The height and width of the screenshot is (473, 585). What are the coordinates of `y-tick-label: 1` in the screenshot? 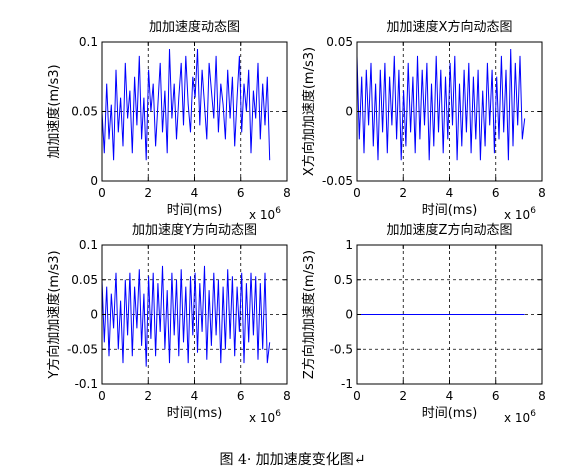 It's located at (349, 245).